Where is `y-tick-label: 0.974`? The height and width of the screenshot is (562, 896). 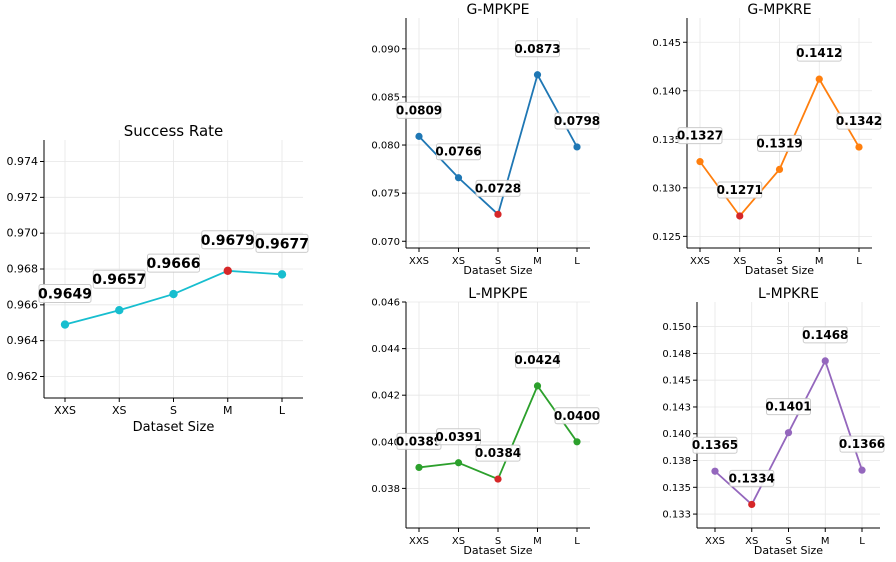
y-tick-label: 0.974 is located at coordinates (23, 161).